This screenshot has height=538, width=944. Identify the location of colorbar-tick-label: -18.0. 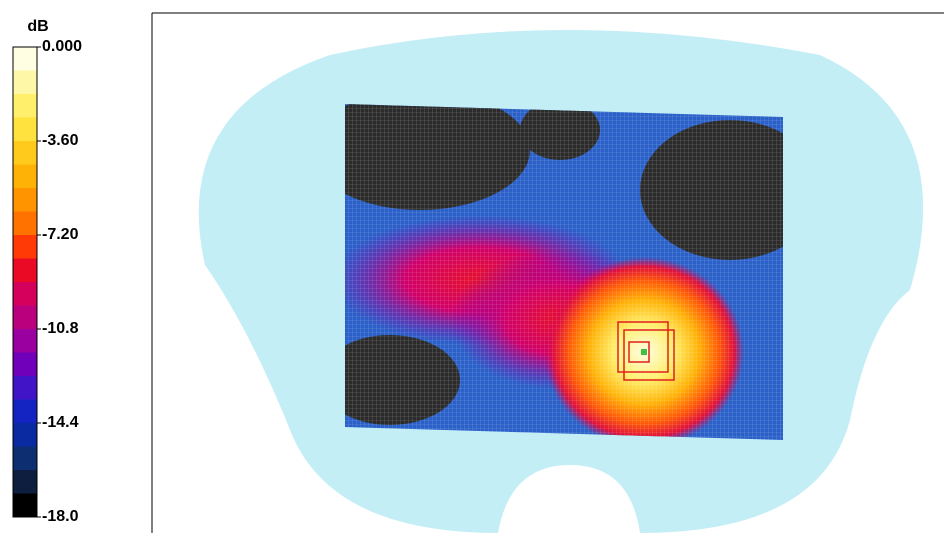
(60, 516).